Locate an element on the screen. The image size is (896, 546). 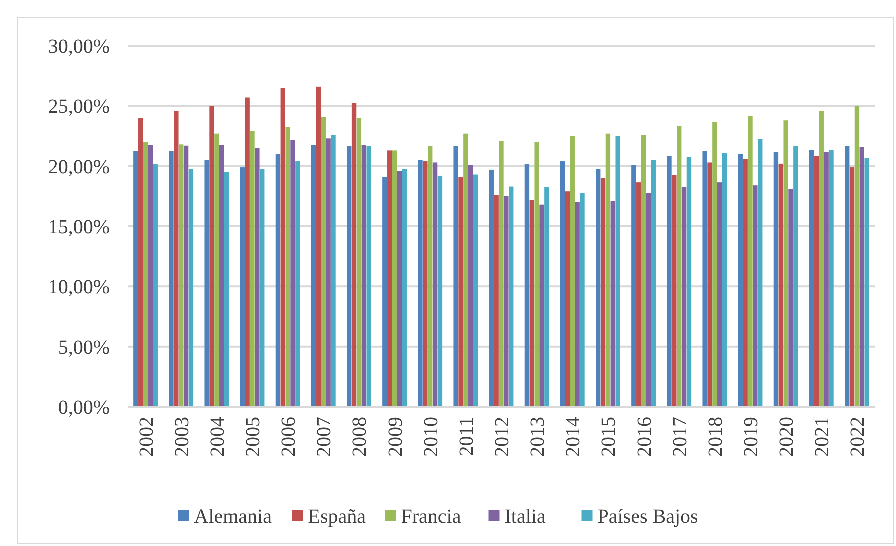
x-tick-label: 2021 is located at coordinates (823, 437).